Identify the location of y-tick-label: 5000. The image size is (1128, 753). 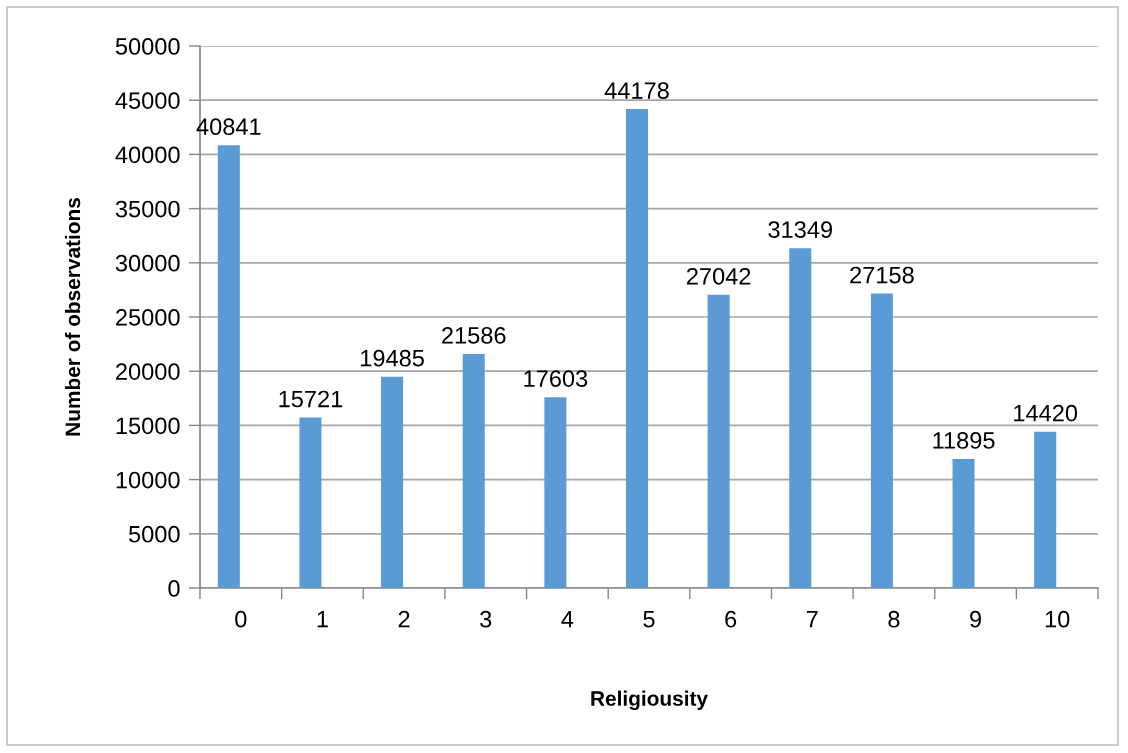
(154, 534).